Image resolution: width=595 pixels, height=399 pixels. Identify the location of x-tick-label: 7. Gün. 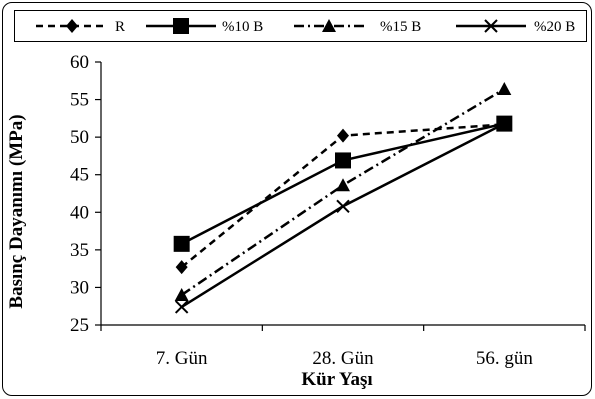
(182, 358).